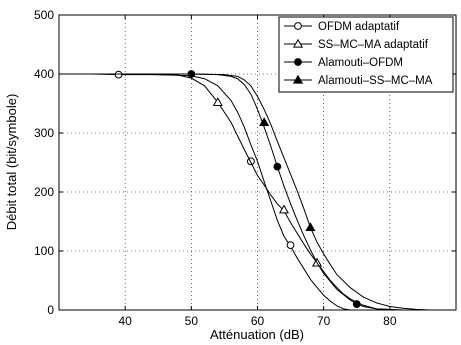  Describe the element at coordinates (257, 334) in the screenshot. I see `x-axis-title: Atténuation (dB)` at that location.